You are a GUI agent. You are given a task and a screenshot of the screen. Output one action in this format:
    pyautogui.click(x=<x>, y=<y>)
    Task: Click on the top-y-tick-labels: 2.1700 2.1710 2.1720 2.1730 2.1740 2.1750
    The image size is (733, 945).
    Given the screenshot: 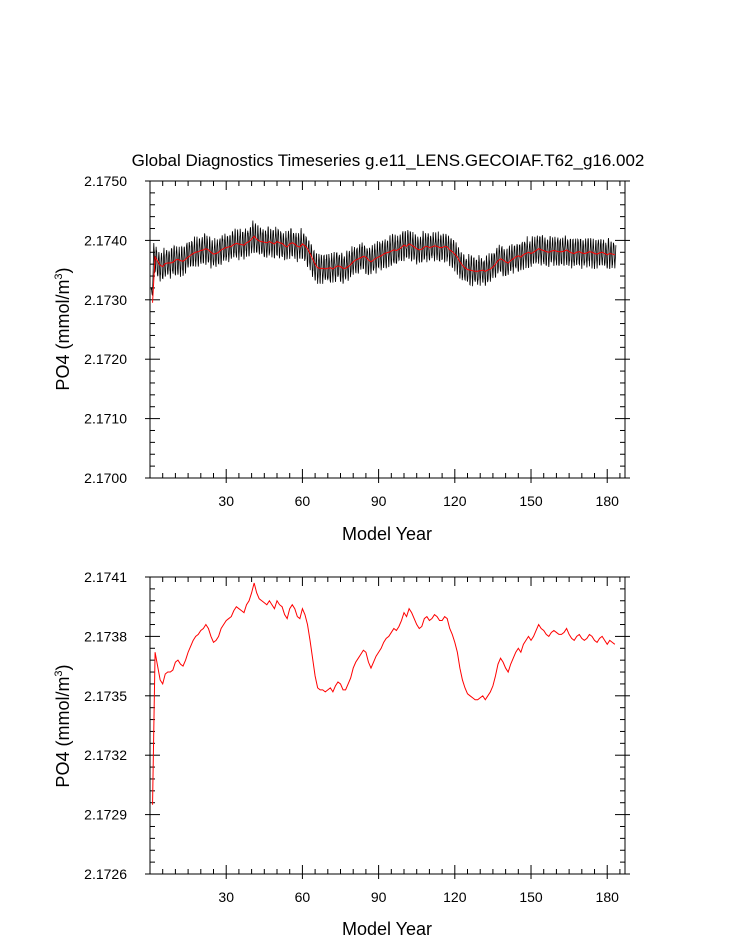 What is the action you would take?
    pyautogui.click(x=105, y=329)
    